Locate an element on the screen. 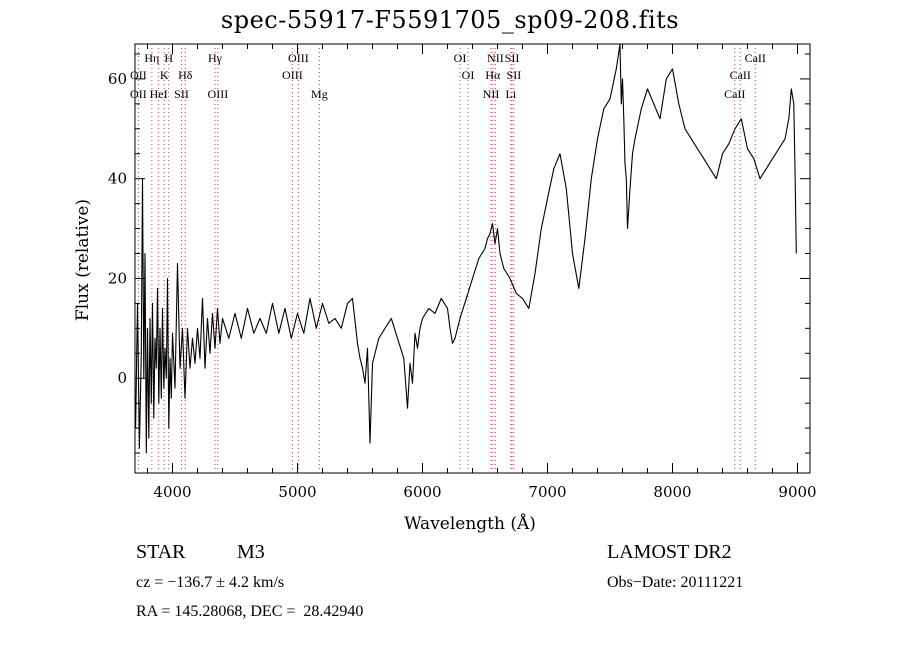 The width and height of the screenshot is (900, 650). spectral-line-label: Hδ is located at coordinates (185, 75).